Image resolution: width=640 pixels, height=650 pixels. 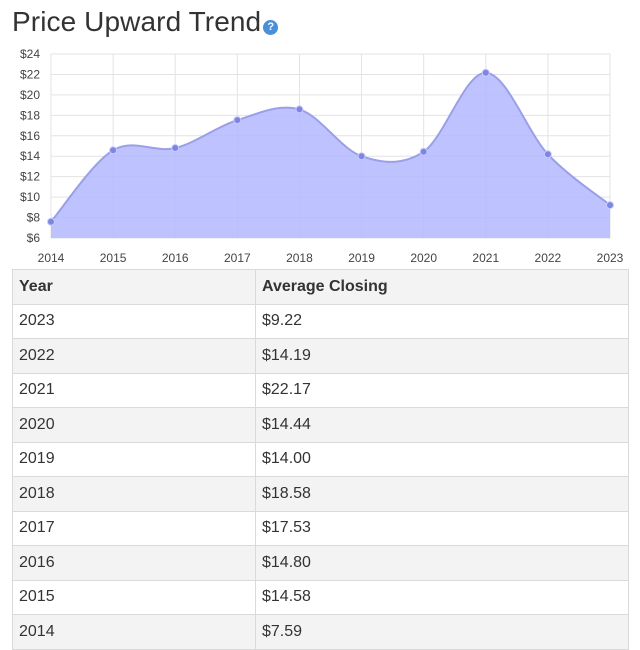 What do you see at coordinates (30, 115) in the screenshot?
I see `y-tick-label: $18` at bounding box center [30, 115].